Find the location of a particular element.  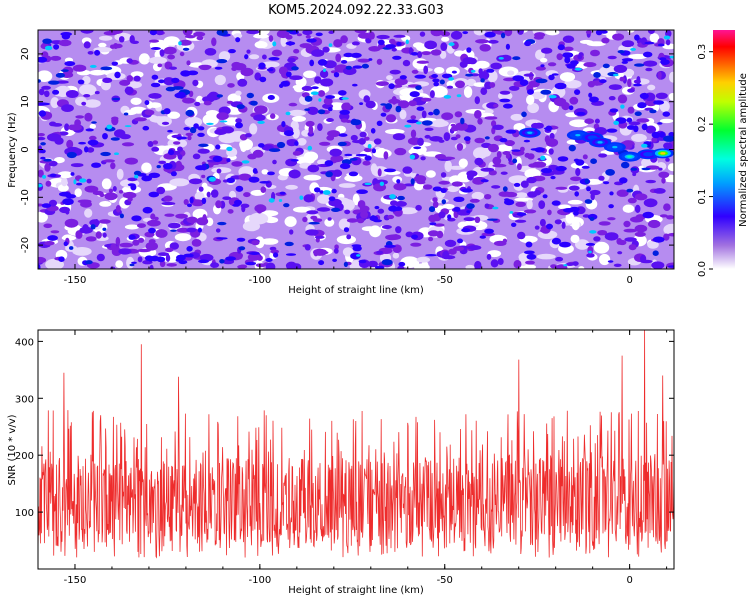

x-tick-label: 0 is located at coordinates (629, 280).